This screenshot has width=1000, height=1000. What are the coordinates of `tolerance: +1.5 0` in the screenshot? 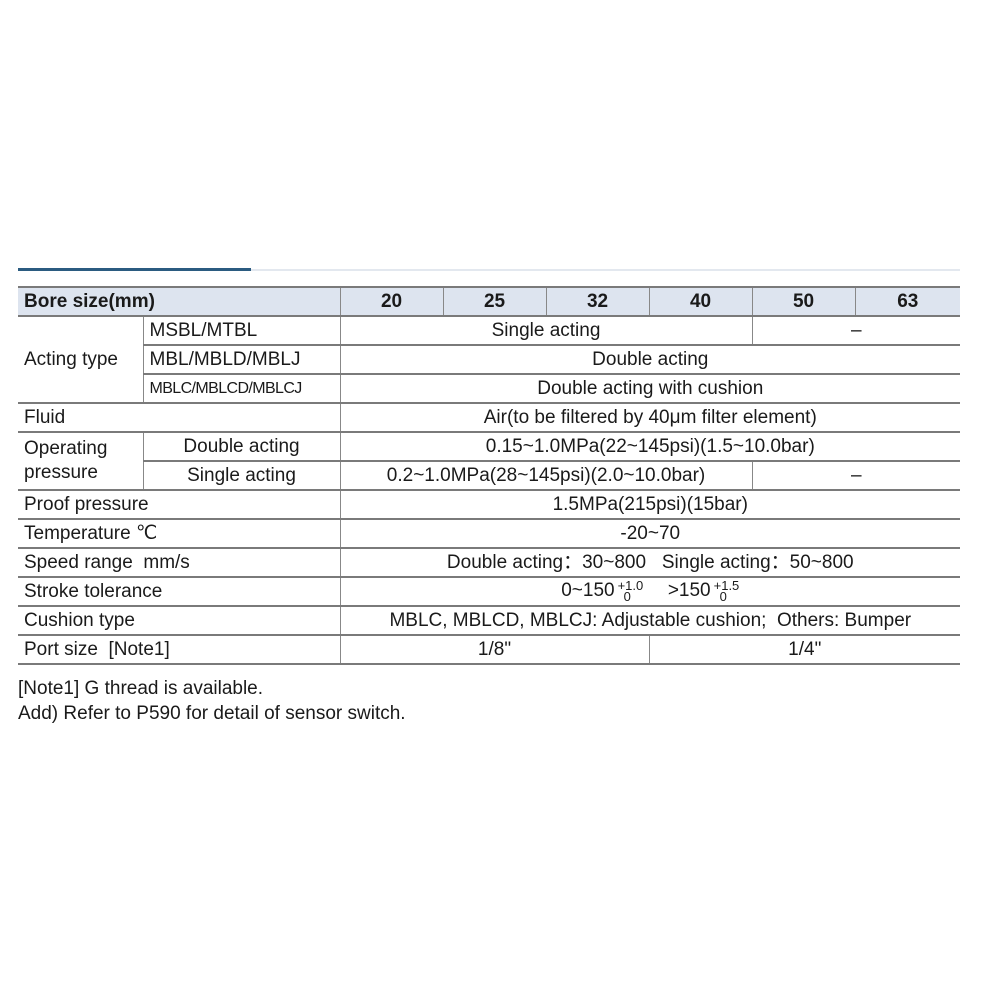 It's located at (726, 591).